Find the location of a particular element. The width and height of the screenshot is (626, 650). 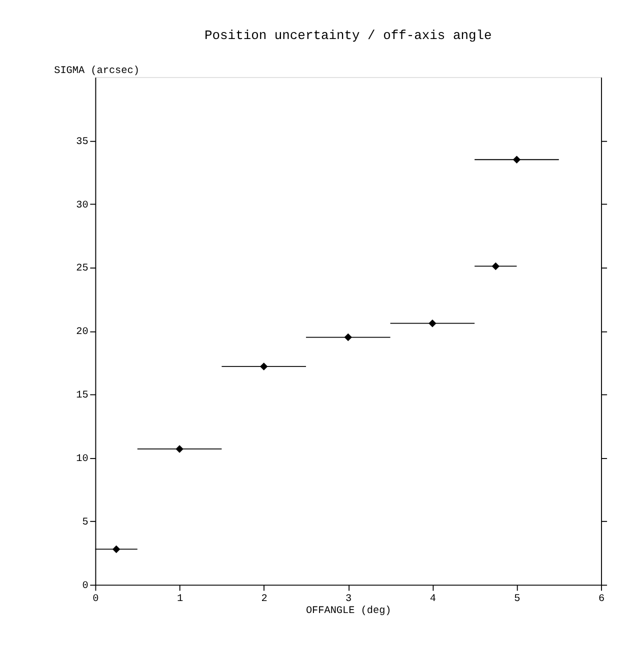

x-tick-label: 4 is located at coordinates (433, 599).